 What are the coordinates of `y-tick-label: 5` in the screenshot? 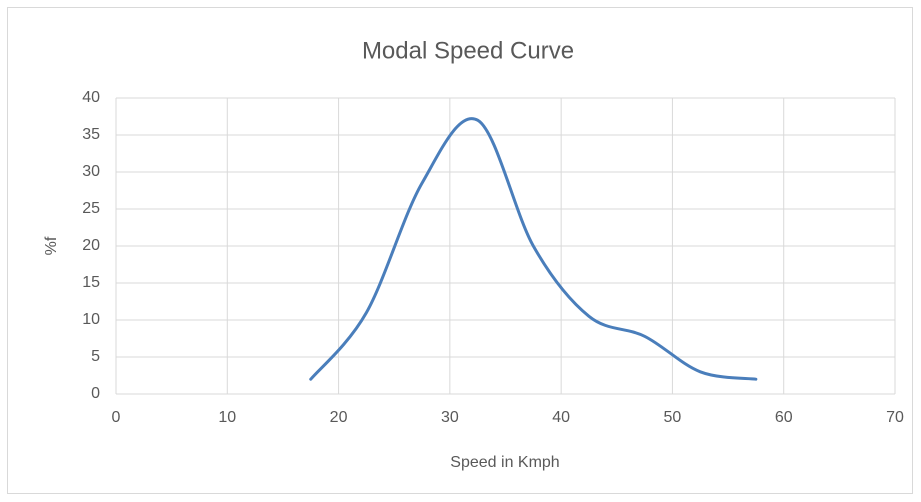 It's located at (95, 356).